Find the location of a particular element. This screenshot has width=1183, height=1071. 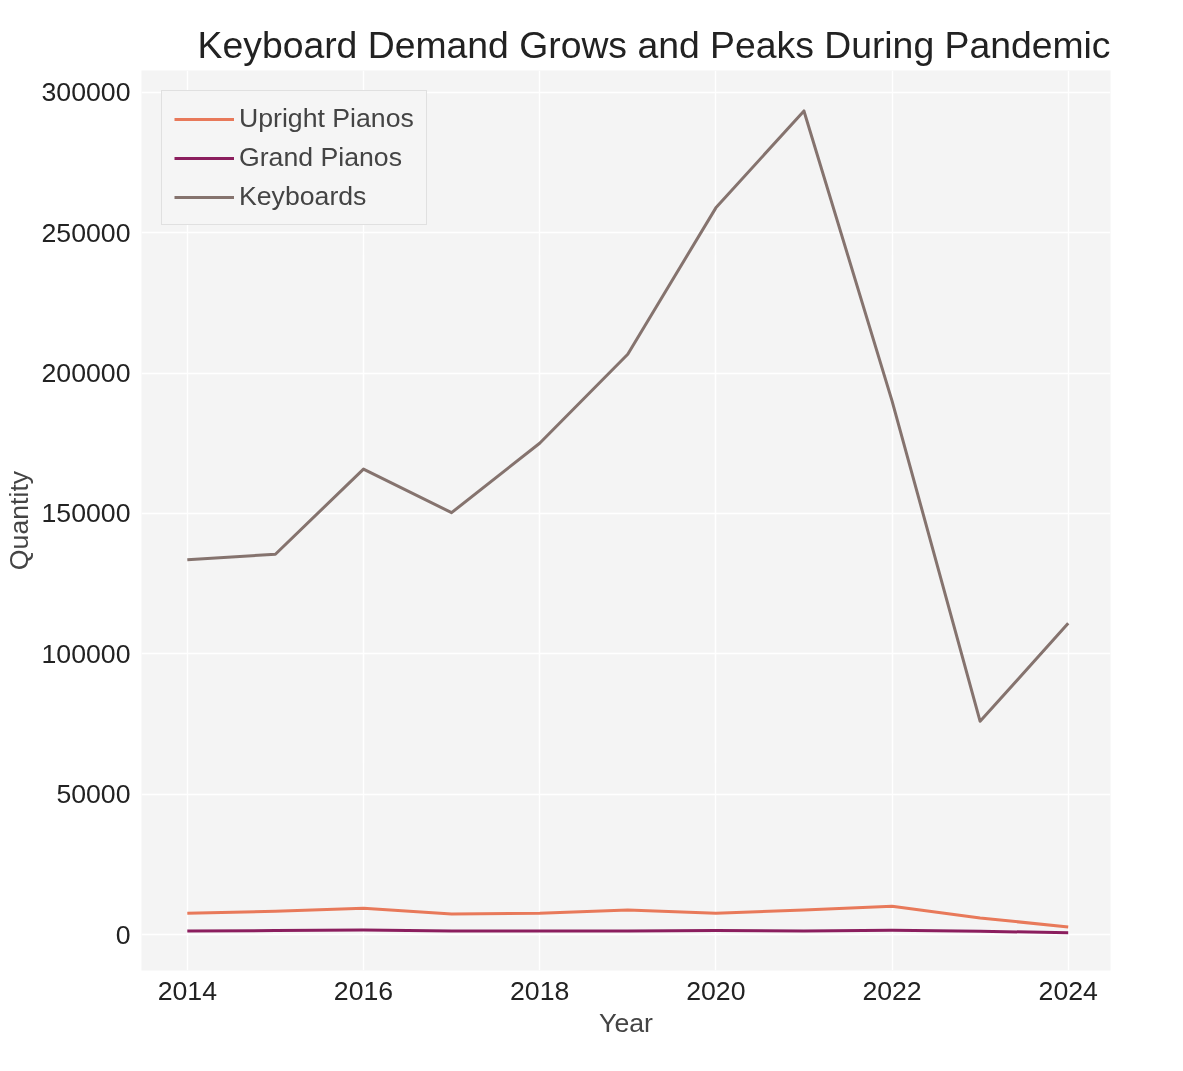

y-tick-label: 300000 is located at coordinates (86, 92).